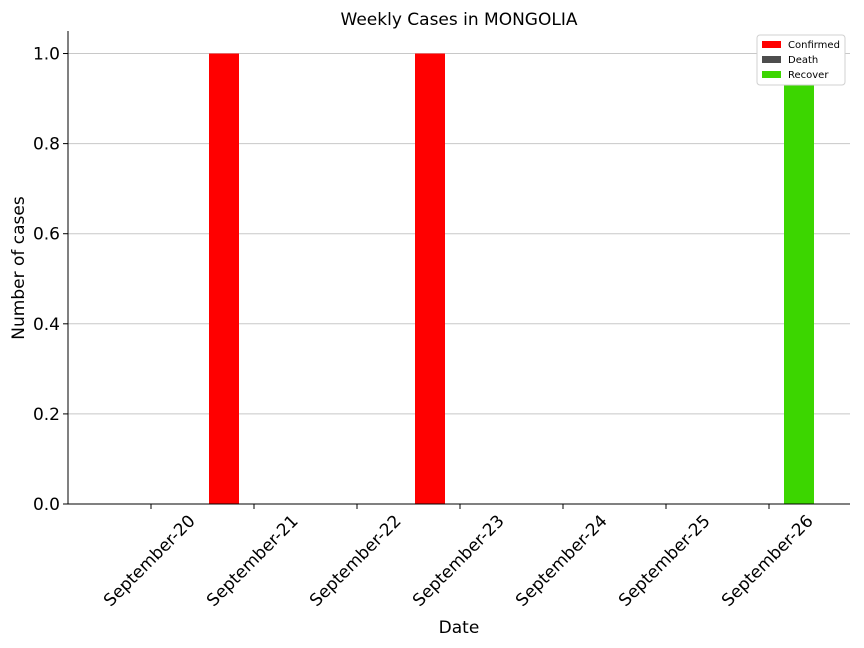 This screenshot has height=648, width=864. What do you see at coordinates (46, 325) in the screenshot?
I see `y-tick-label: 0.4` at bounding box center [46, 325].